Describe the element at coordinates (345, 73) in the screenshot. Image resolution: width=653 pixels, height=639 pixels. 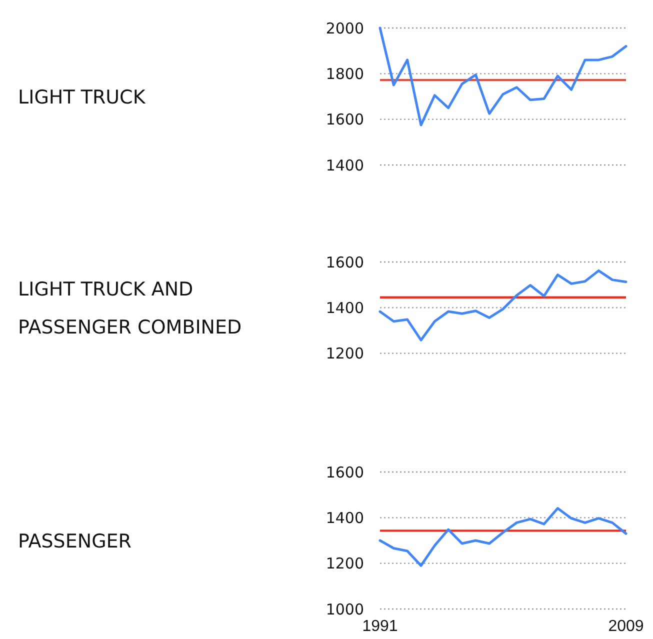
I see `y-tick-label: 1800` at that location.